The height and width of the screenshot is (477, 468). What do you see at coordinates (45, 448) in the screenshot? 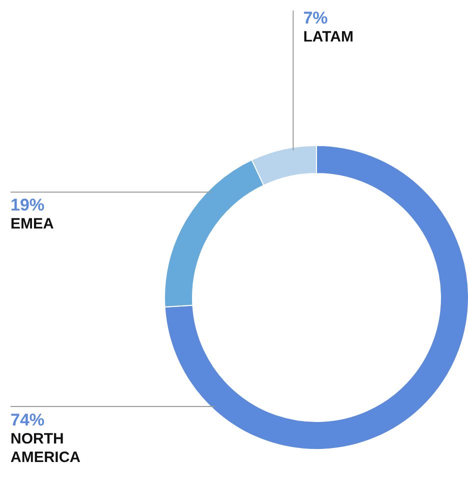
I see `slice-label: NORTH AMERICA` at bounding box center [45, 448].